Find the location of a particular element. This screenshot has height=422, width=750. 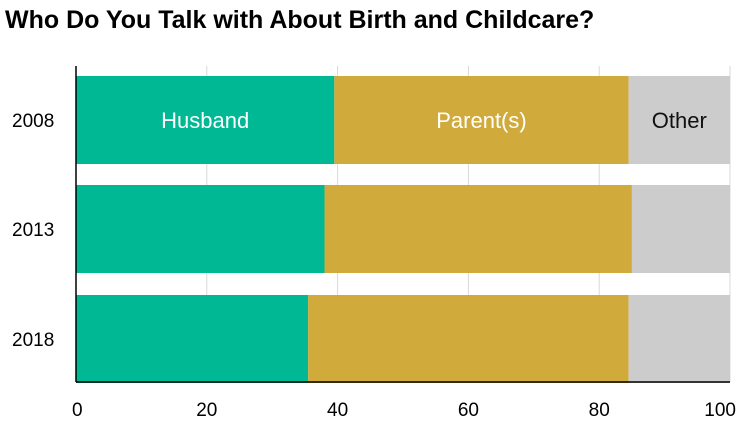

bar-2008-husband is located at coordinates (205, 120).